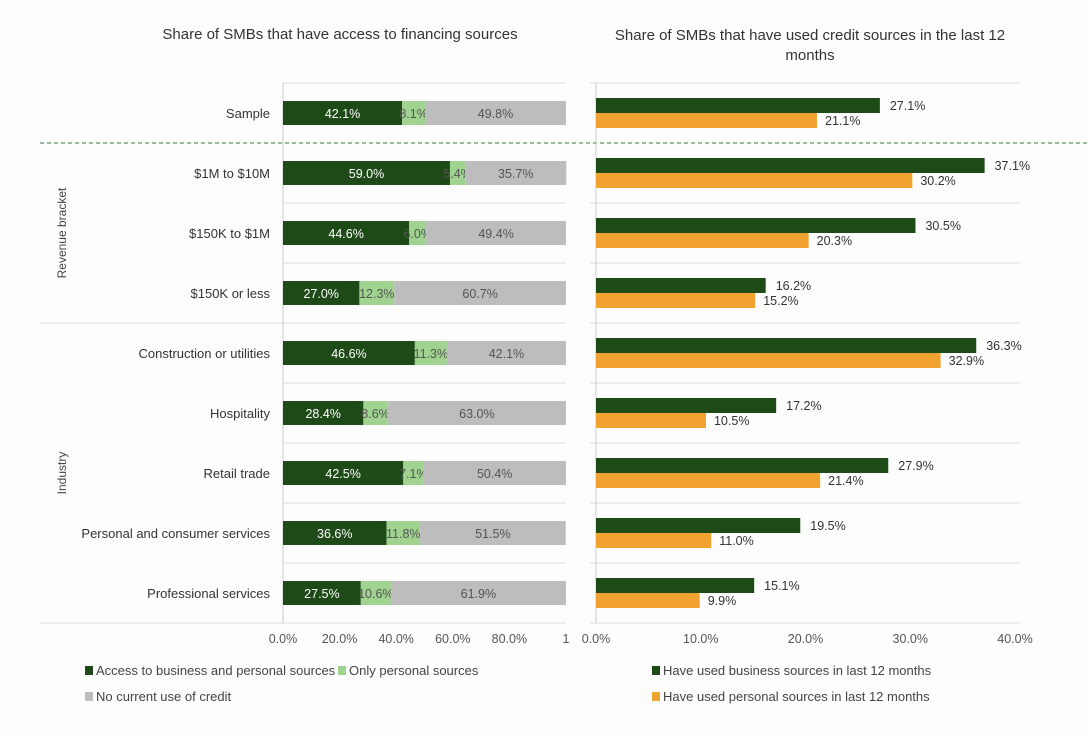 This screenshot has height=737, width=1090. What do you see at coordinates (375, 414) in the screenshot?
I see `bar-value-label: 8.6%` at bounding box center [375, 414].